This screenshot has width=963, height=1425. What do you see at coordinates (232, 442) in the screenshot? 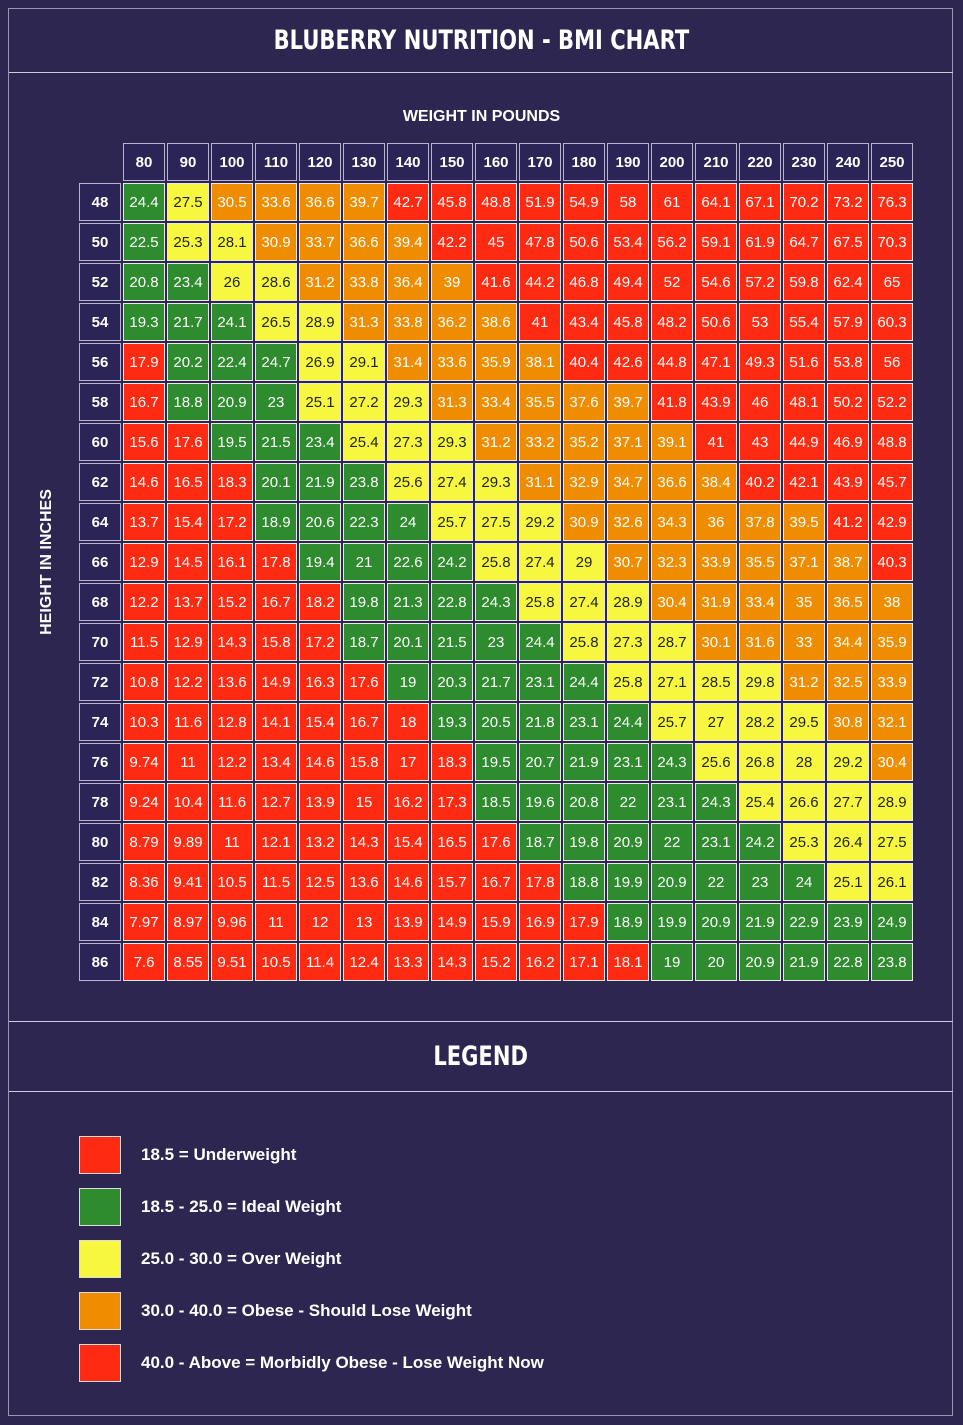
I see `bmi-cell: 19.5` at bounding box center [232, 442].